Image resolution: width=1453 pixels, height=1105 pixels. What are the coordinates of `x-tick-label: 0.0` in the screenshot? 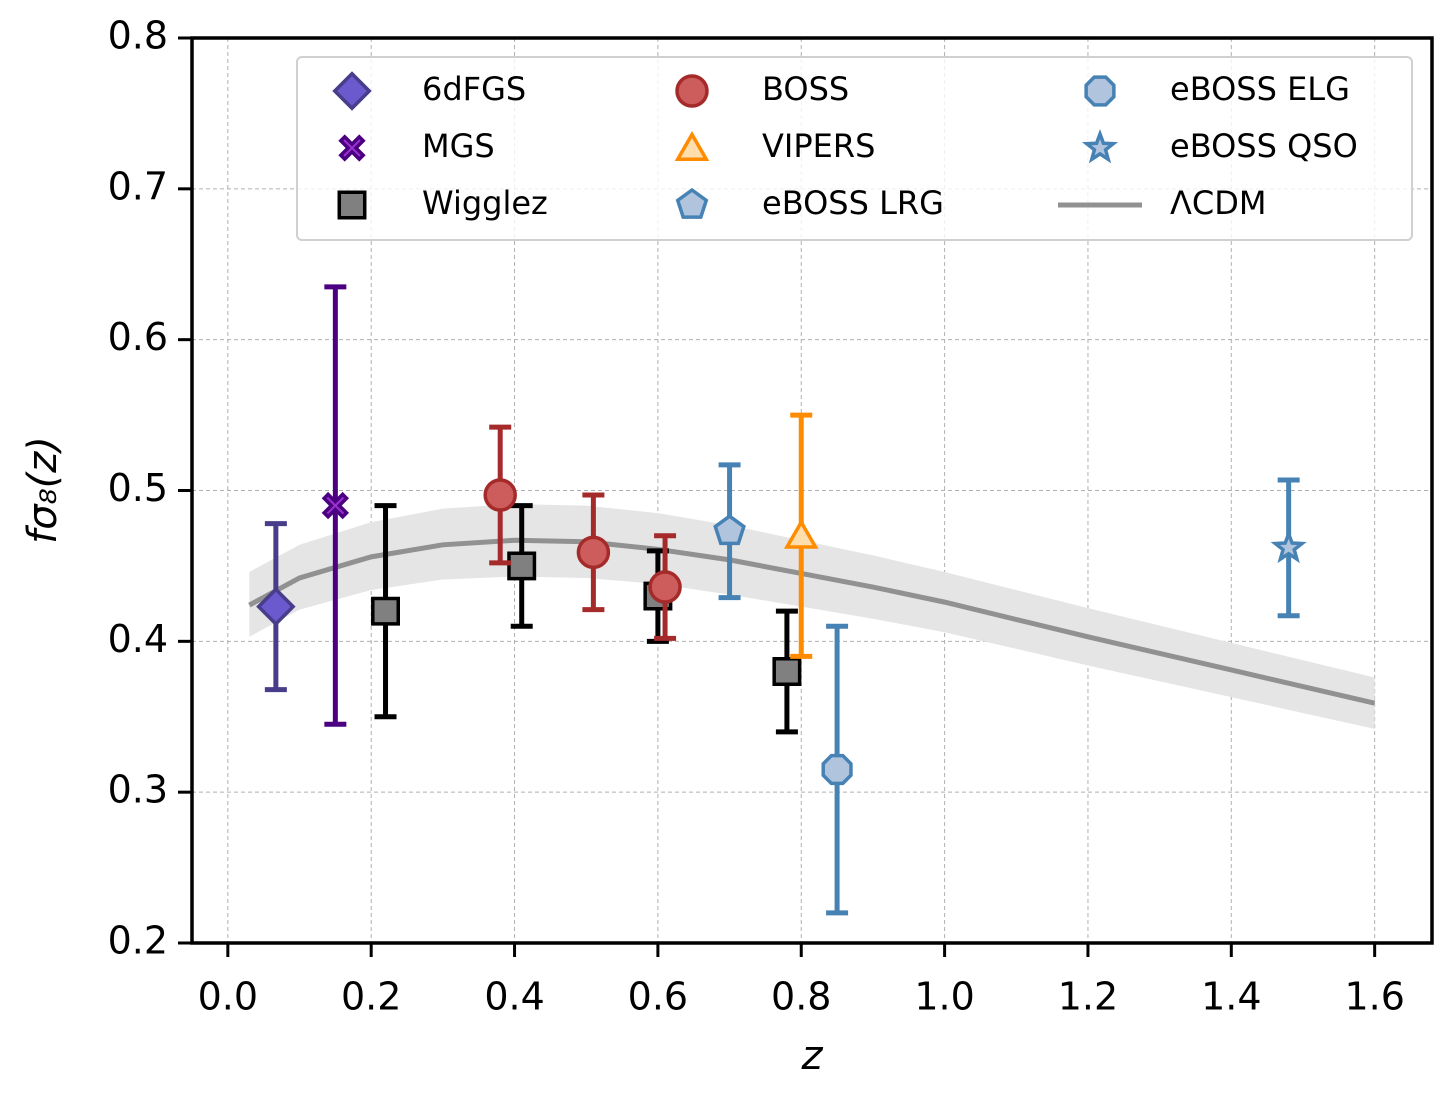 It's located at (228, 997).